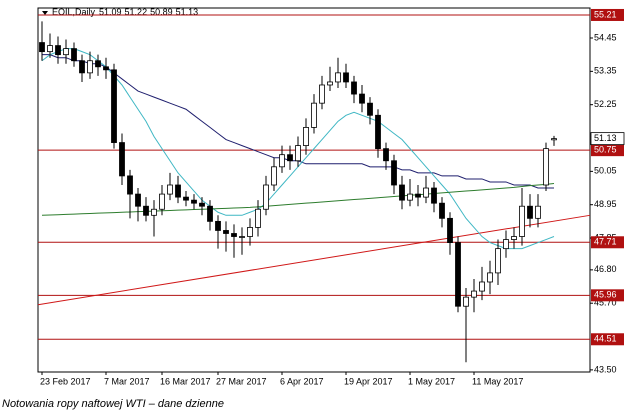 The width and height of the screenshot is (625, 415). What do you see at coordinates (497, 381) in the screenshot?
I see `x-tick-label: 11 May 2017` at bounding box center [497, 381].